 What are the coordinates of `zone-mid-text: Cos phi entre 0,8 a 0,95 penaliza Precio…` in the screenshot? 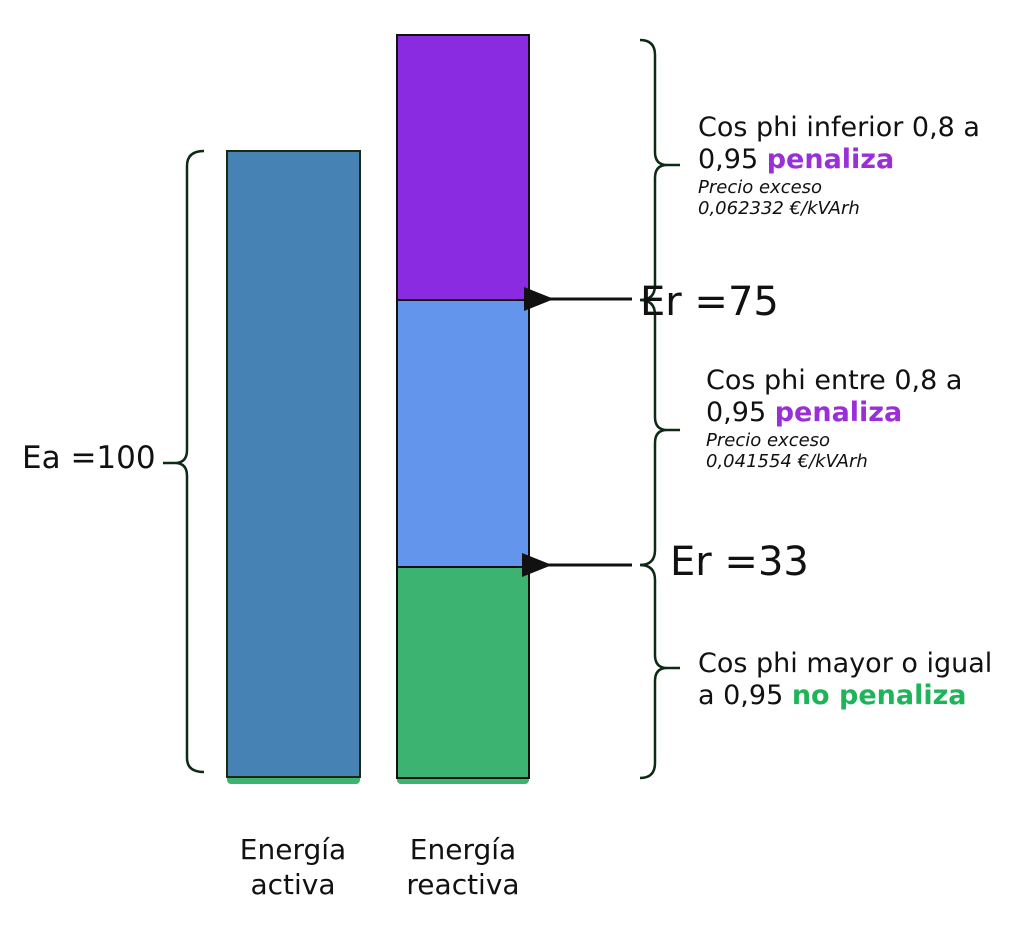 It's located at (834, 419).